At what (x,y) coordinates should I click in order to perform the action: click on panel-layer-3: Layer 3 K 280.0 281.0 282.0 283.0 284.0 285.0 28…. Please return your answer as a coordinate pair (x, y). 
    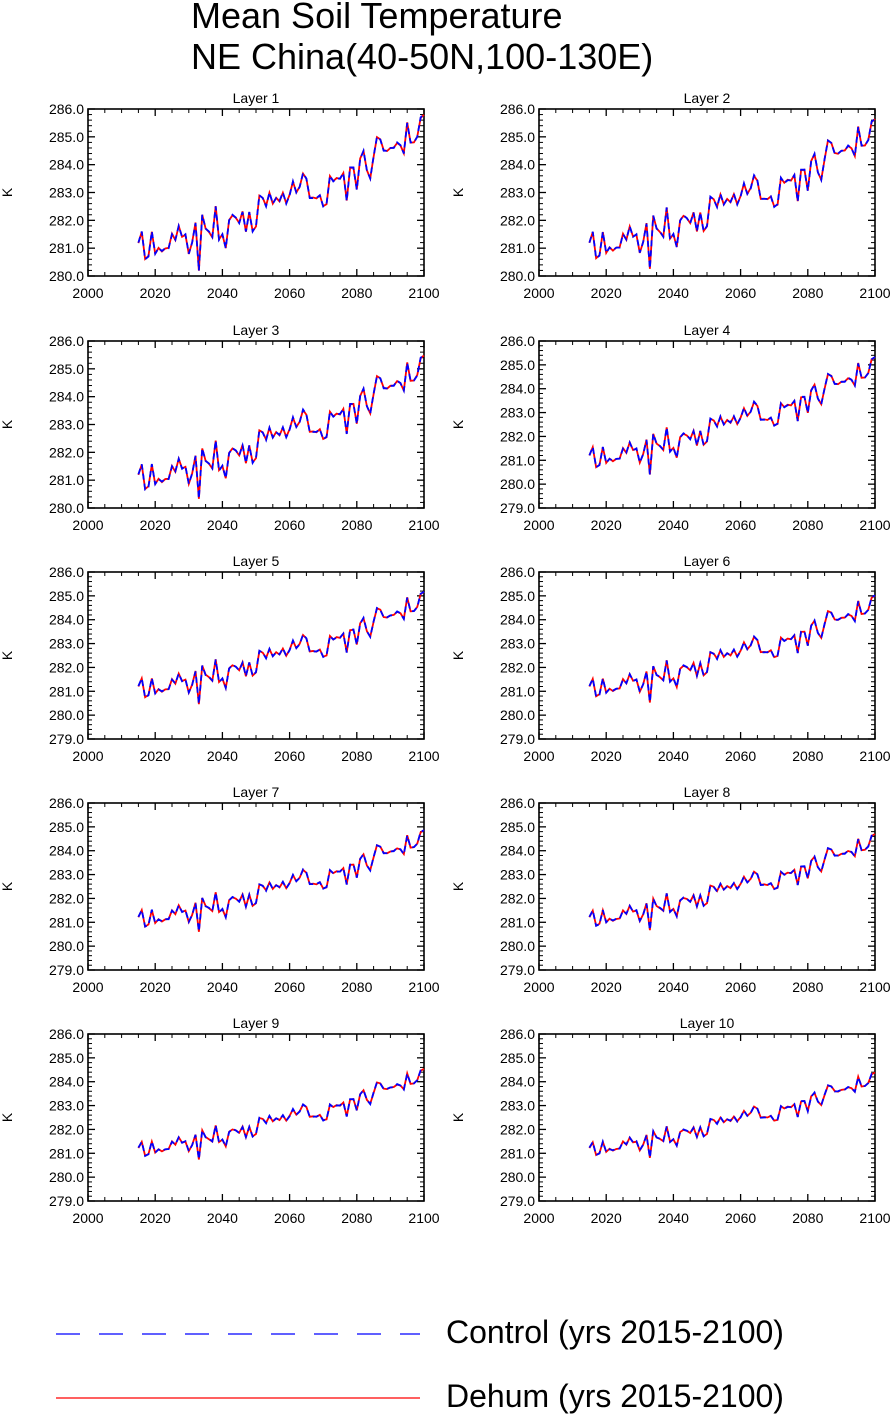
    Looking at the image, I should click on (220, 427).